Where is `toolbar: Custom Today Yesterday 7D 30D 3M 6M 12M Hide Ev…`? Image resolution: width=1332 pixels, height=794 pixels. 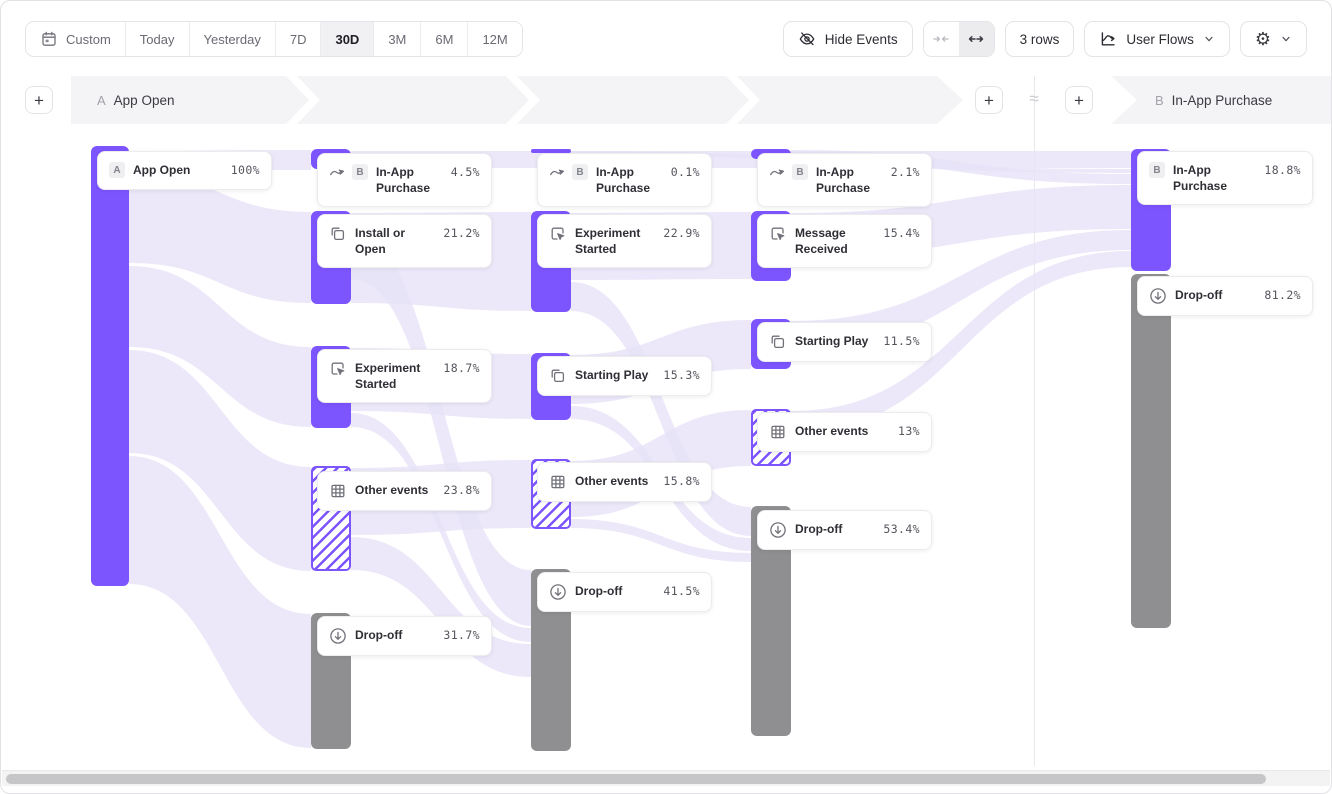 toolbar: Custom Today Yesterday 7D 30D 3M 6M 12M Hide Ev… is located at coordinates (666, 39).